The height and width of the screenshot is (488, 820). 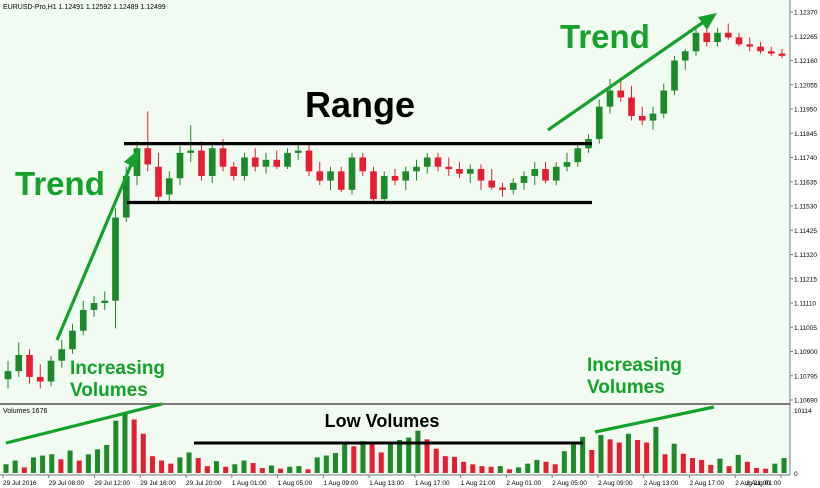 What do you see at coordinates (661, 483) in the screenshot?
I see `time-tick-label: 2 Aug 13:00` at bounding box center [661, 483].